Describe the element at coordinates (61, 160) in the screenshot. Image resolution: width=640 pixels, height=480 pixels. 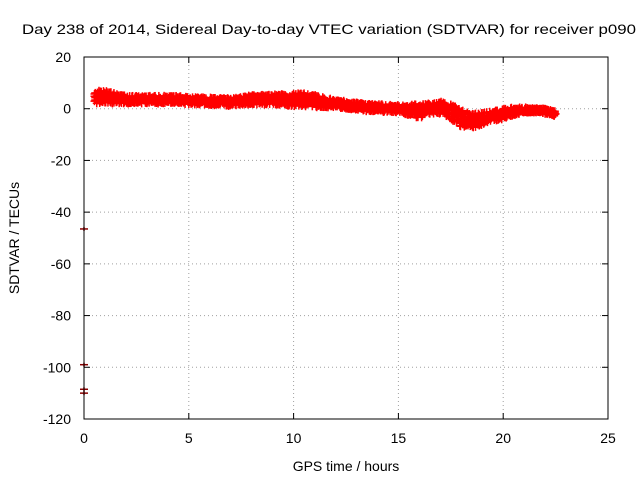
I see `y-tick-label: -20` at that location.